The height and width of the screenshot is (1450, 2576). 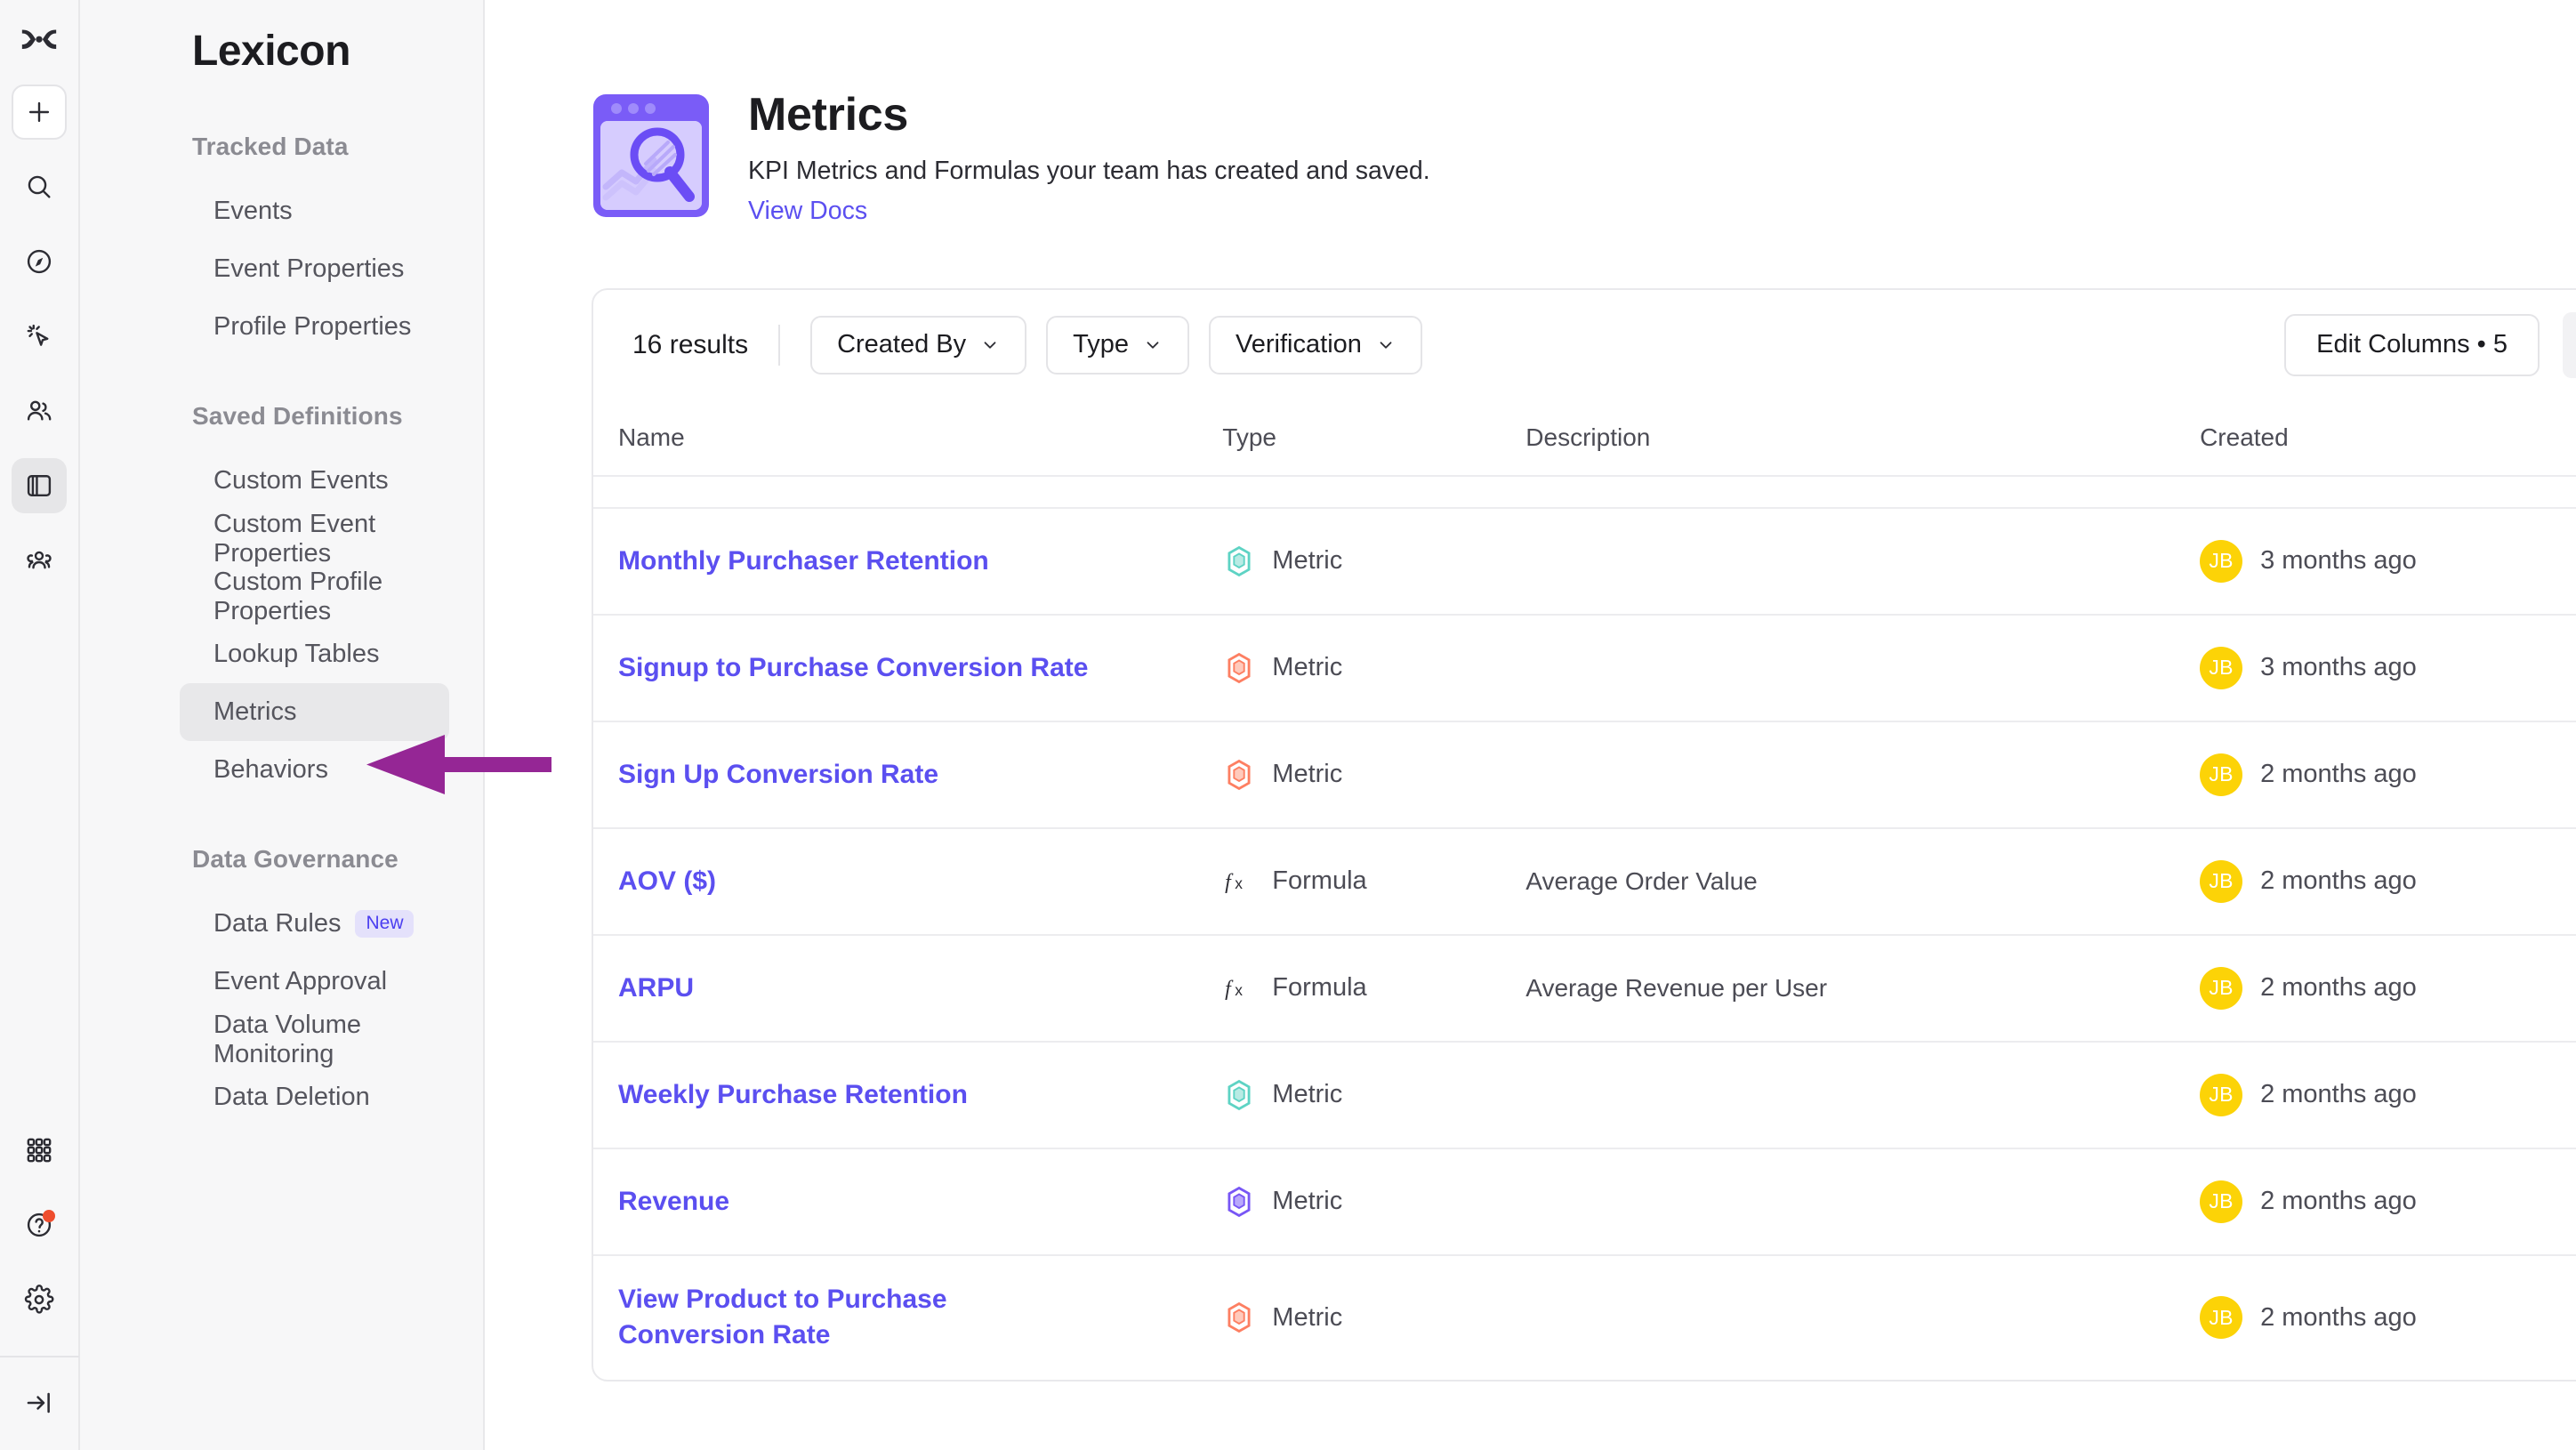 I want to click on sidebar-title: Lexicon, so click(x=271, y=51).